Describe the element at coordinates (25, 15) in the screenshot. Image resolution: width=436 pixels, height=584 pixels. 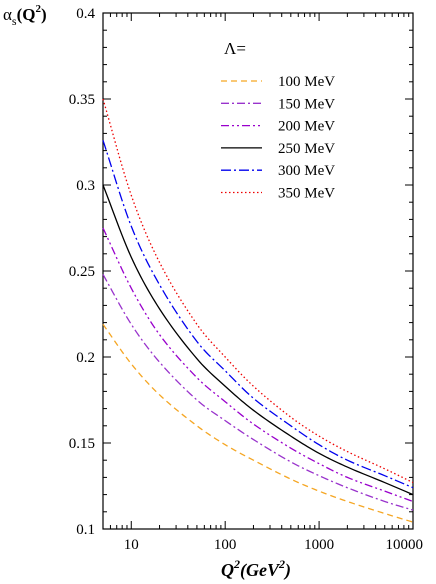
I see `y-axis-label: αs(Q2)` at that location.